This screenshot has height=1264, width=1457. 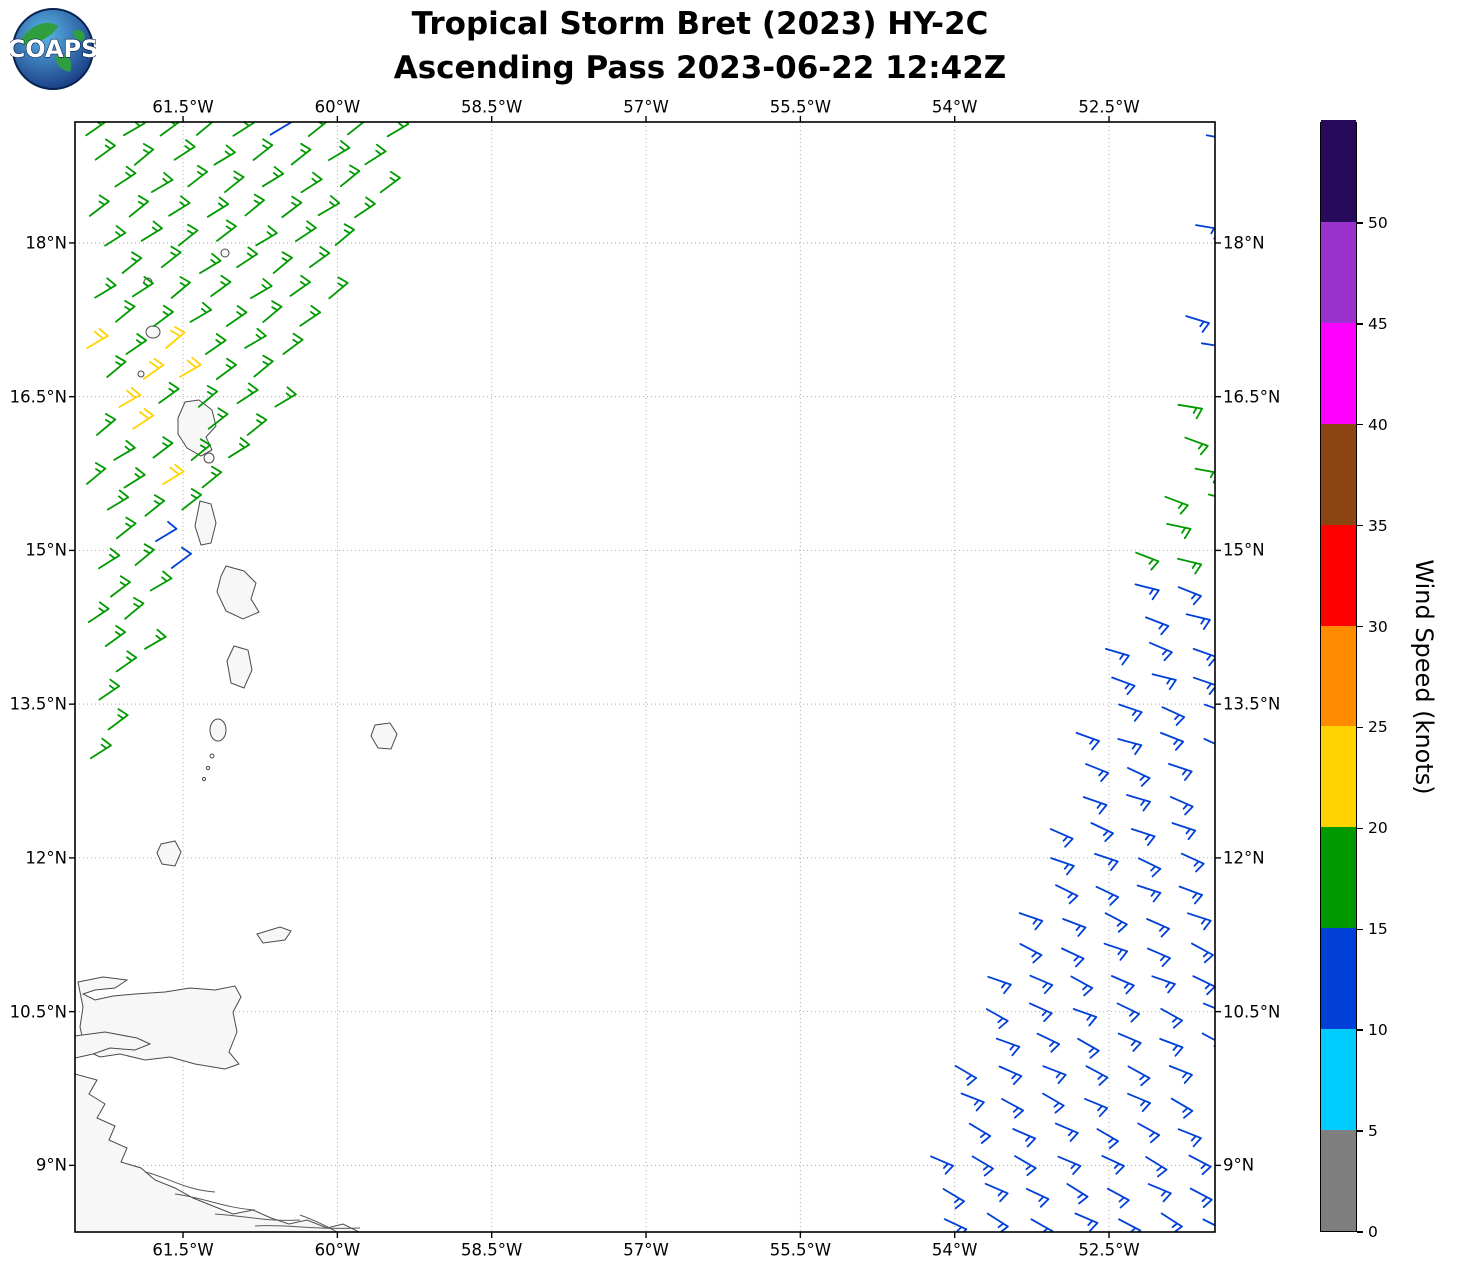 I want to click on page-title: Tropical Storm Bret (2023) HY-2C, so click(x=700, y=24).